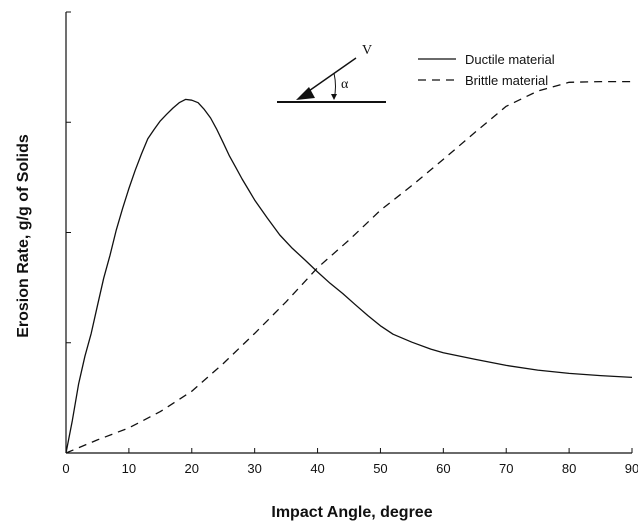 This screenshot has height=527, width=638. I want to click on angle-arc-arrowhead-icon, so click(334, 97).